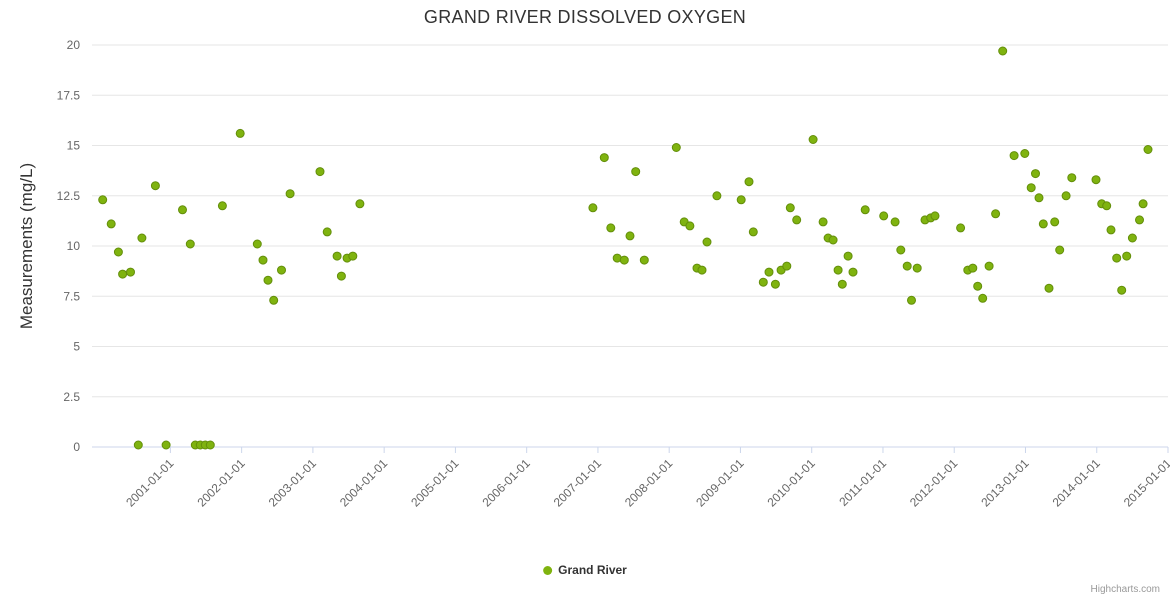  I want to click on legend-label: Grand River, so click(592, 570).